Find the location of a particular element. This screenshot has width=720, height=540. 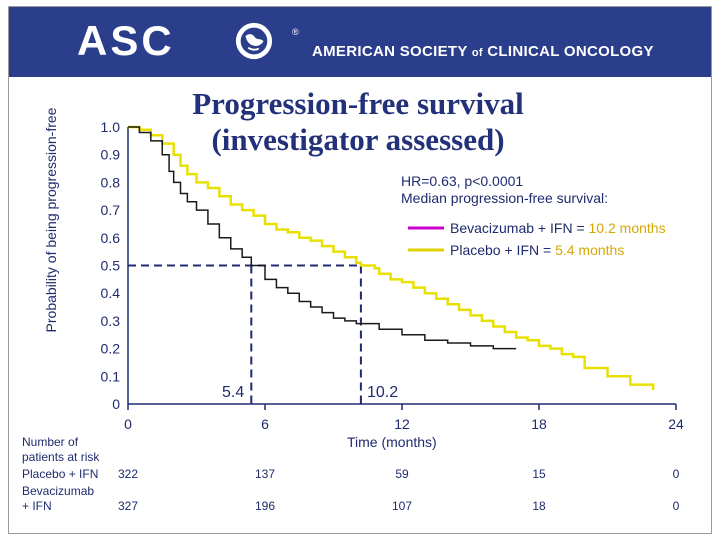

y-tick-label: 0.5 is located at coordinates (111, 266).